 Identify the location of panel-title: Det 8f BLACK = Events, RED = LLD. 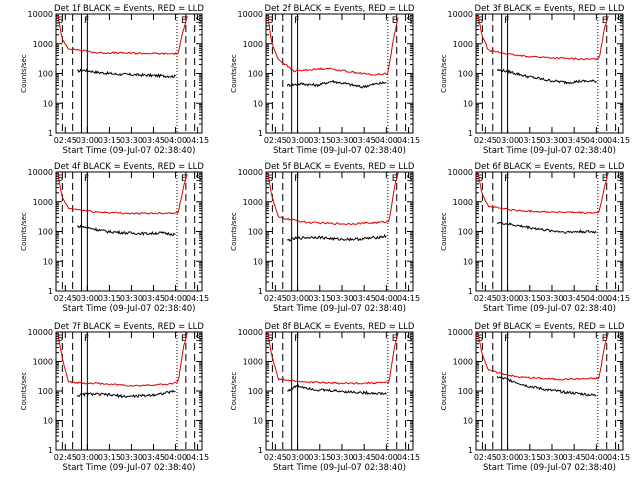
(340, 327).